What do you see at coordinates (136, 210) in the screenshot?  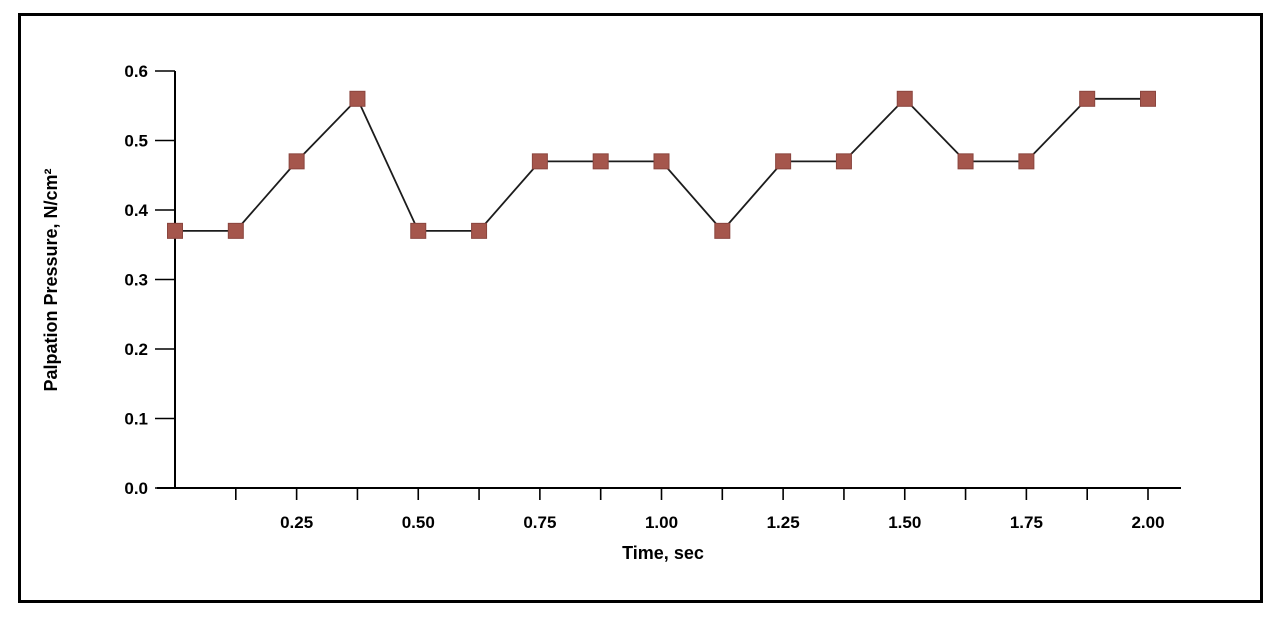 I see `y-tick-label: 0.4` at bounding box center [136, 210].